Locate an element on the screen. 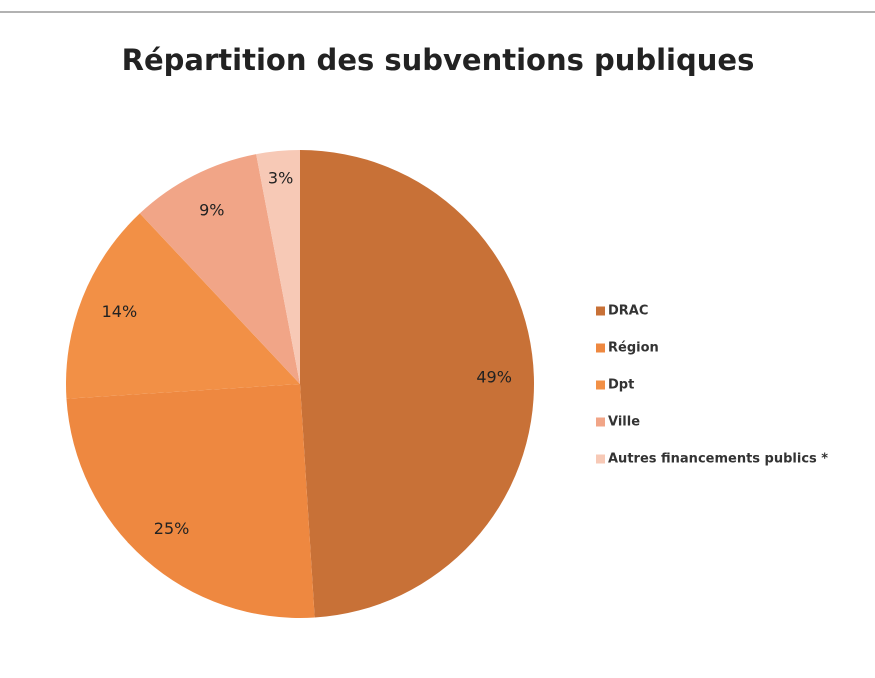 This screenshot has height=678, width=875. value-label: 9% is located at coordinates (211, 209).